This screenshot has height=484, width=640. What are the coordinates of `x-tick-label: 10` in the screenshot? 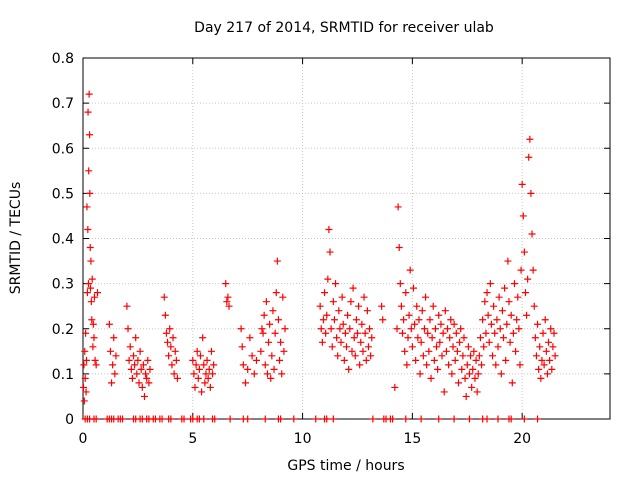 It's located at (303, 439).